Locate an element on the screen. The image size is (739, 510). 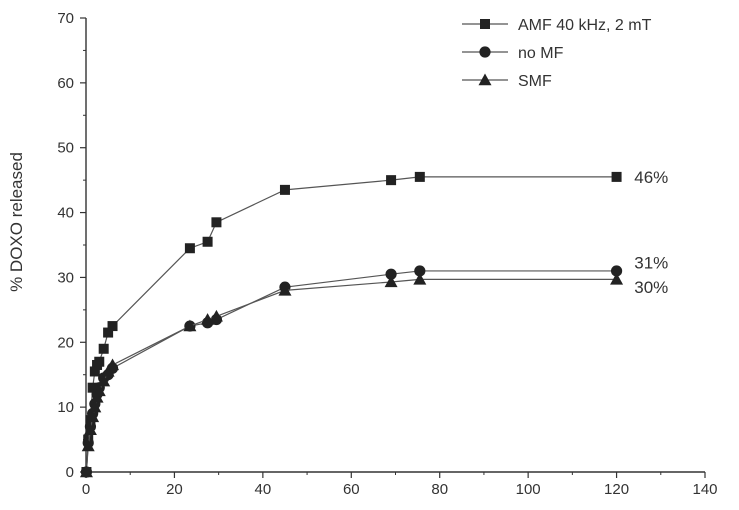
annotations: 46% 31% 30% is located at coordinates (651, 232).